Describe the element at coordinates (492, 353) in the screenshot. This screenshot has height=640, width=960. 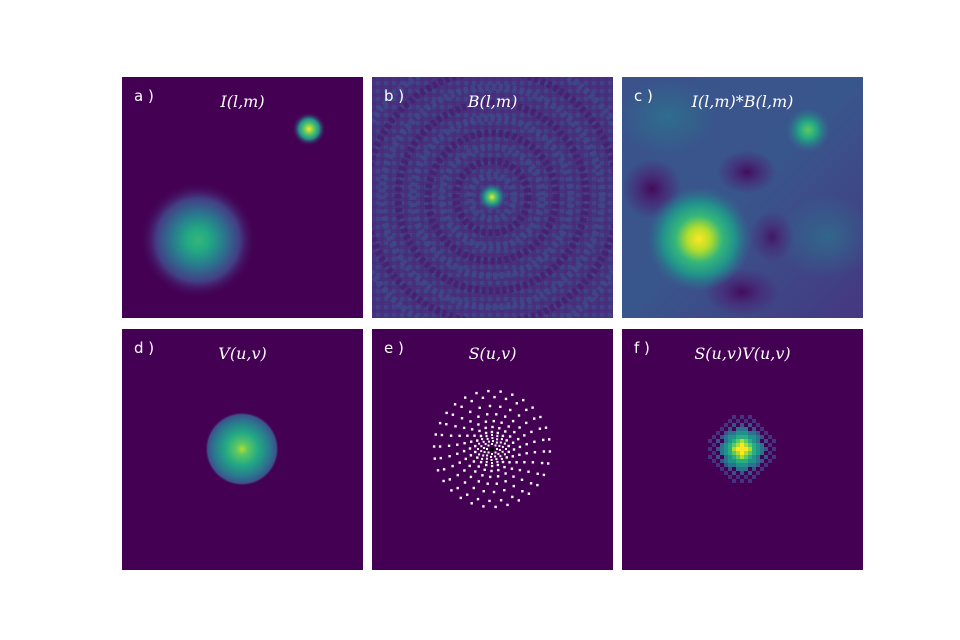
I see `panel-title: S(u,v)` at that location.